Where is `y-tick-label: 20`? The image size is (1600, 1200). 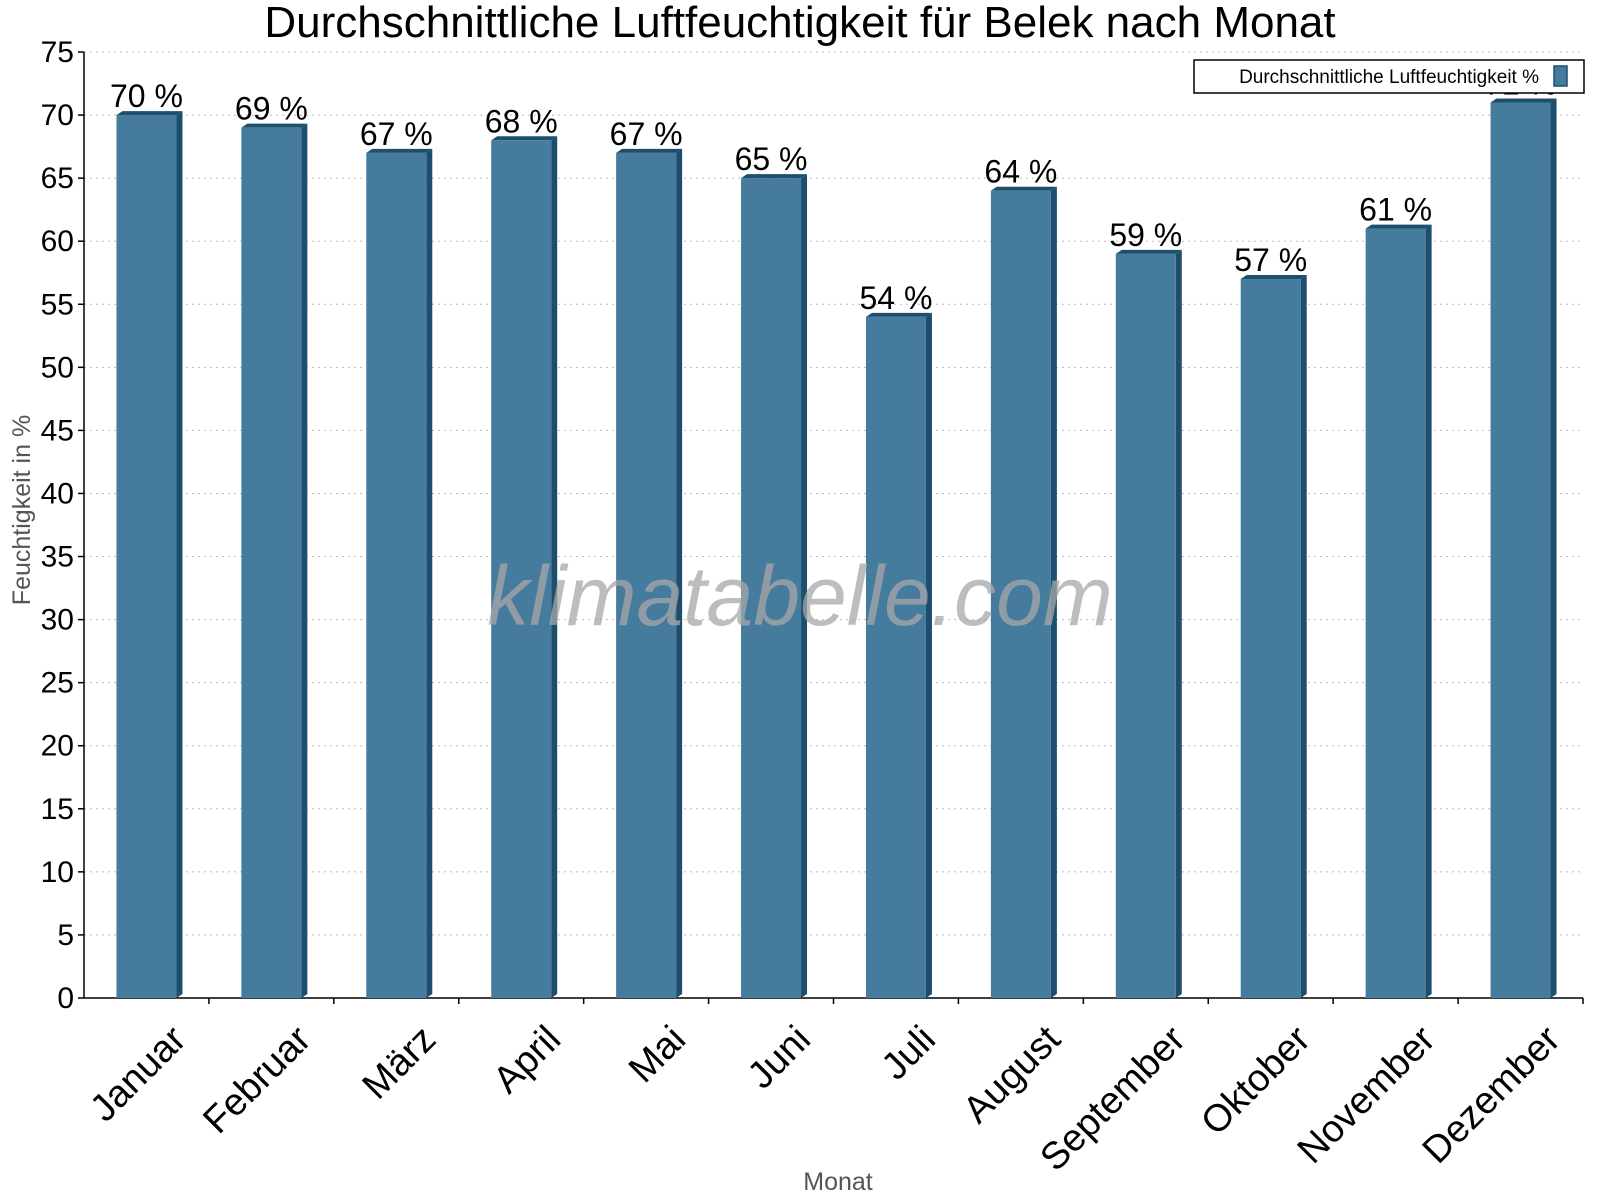
y-tick-label: 20 is located at coordinates (57, 746).